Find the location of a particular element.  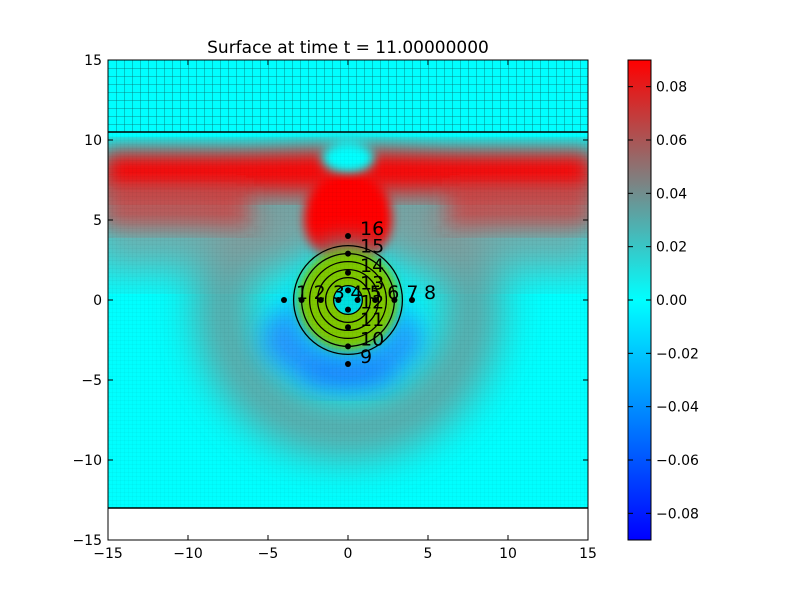

colorbar-ticks: 0.08 0.06 0.04 0.02 0.00 −0.02 −0.04 −0.06 −0.08 is located at coordinates (663, 301).